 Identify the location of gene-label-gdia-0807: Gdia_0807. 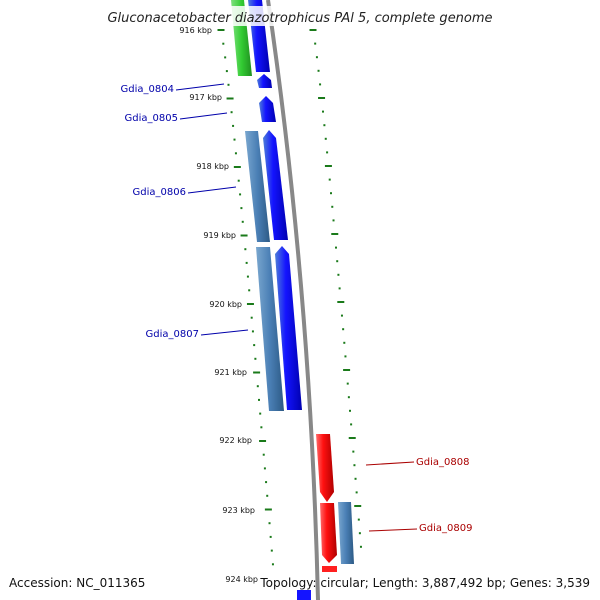
(172, 334).